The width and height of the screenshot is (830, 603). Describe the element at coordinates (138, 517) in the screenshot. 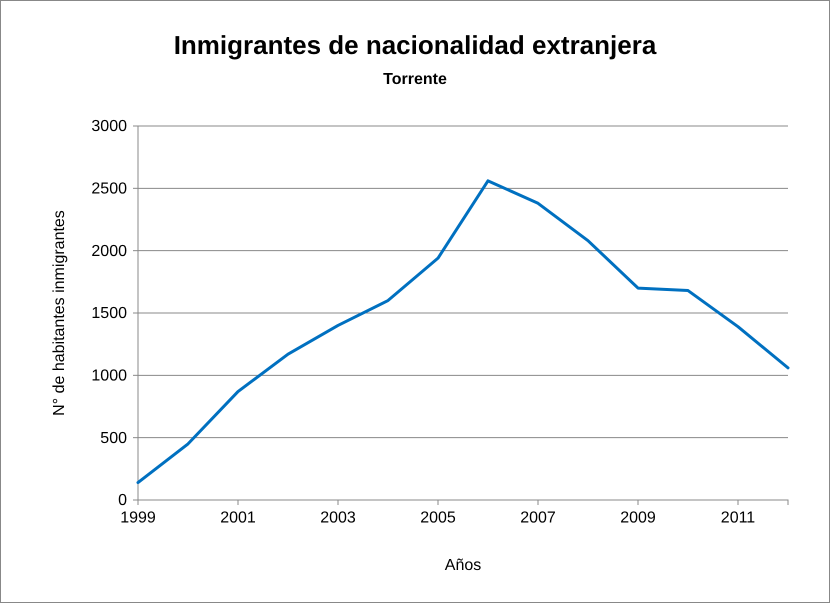

I see `x-tick-label: 1999` at that location.